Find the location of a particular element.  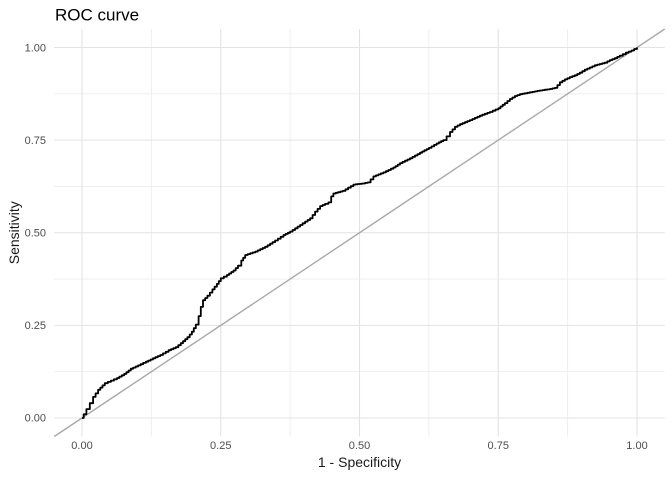

x-tick-label-0.50: 0.50 is located at coordinates (359, 446).